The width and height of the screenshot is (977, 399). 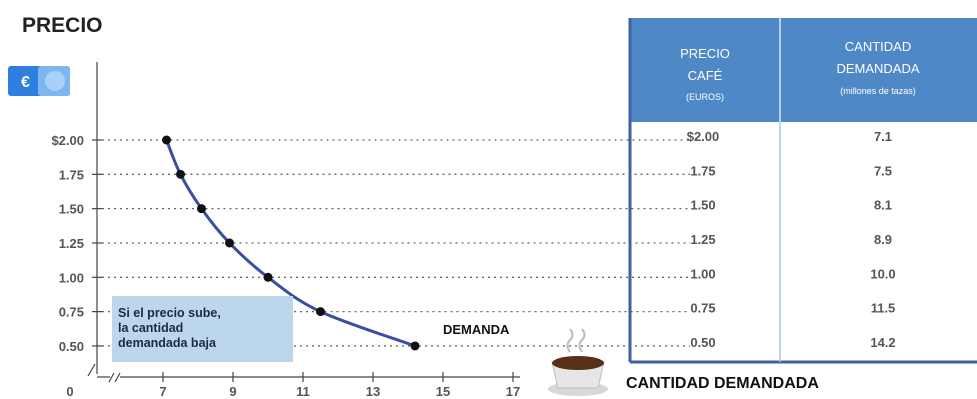 I want to click on y-tick-label: 1.25, so click(x=71, y=243).